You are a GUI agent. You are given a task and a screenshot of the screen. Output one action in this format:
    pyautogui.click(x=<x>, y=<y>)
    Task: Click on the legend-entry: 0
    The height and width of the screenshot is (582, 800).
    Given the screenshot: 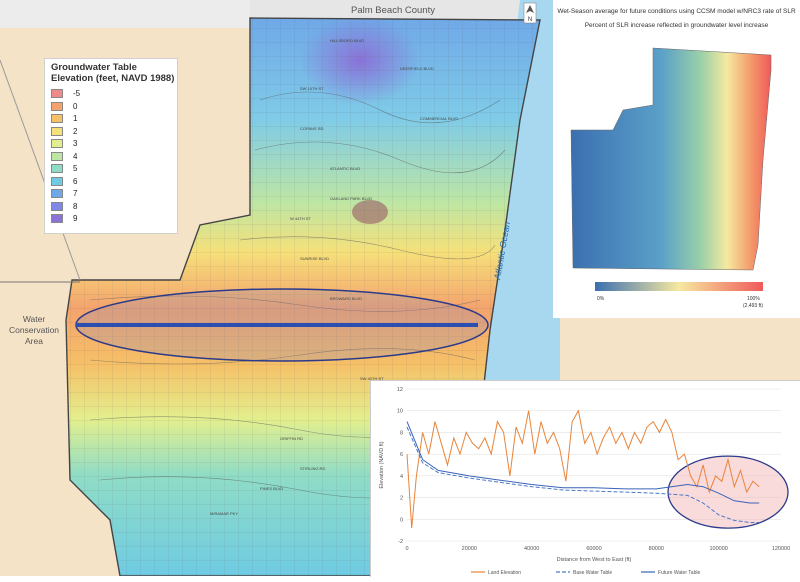 What is the action you would take?
    pyautogui.click(x=106, y=106)
    